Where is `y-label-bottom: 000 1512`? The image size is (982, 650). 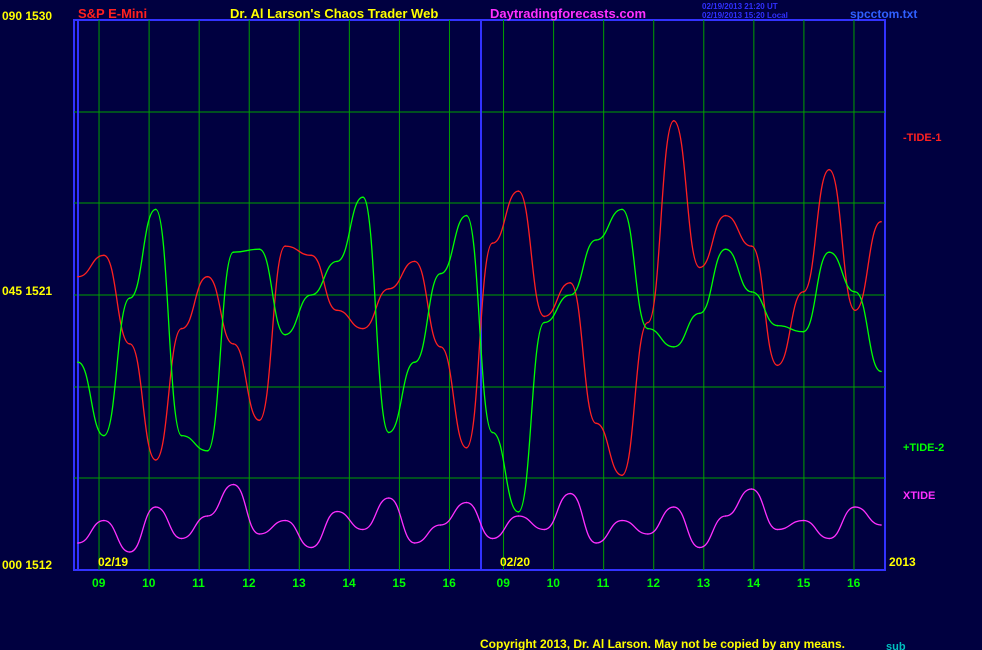
y-label-bottom: 000 1512 is located at coordinates (27, 565).